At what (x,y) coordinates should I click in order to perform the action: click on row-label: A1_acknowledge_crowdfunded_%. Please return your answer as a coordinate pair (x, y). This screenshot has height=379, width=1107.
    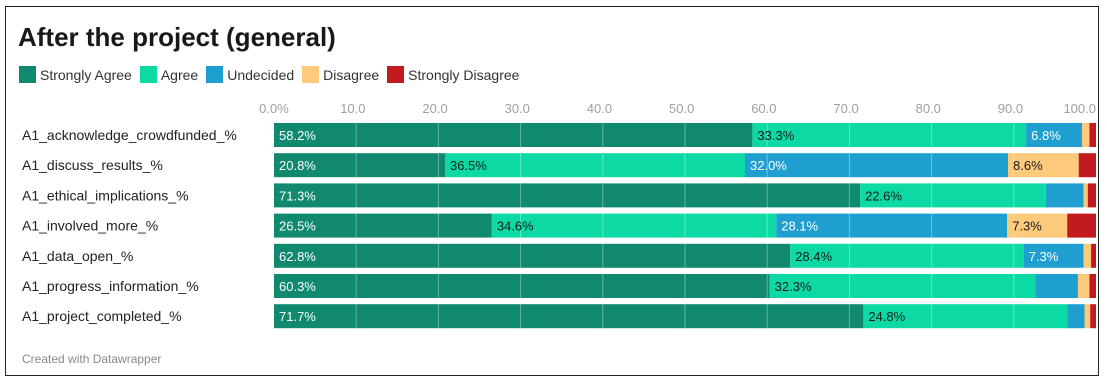
    Looking at the image, I should click on (129, 135).